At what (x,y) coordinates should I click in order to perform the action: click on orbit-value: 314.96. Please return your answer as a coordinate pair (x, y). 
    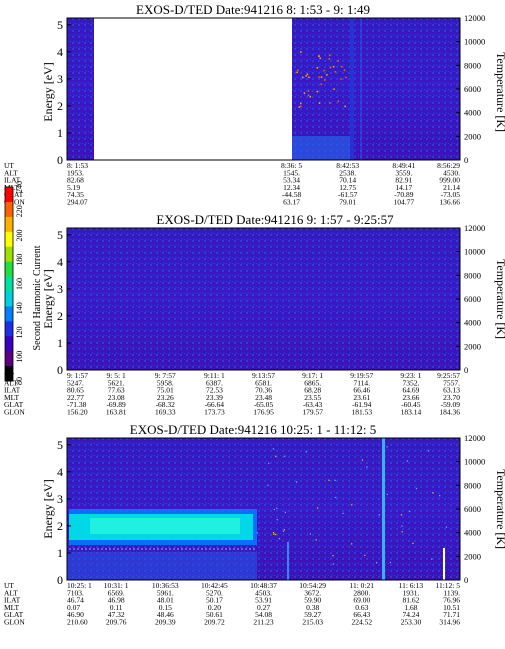
    Looking at the image, I should click on (449, 622).